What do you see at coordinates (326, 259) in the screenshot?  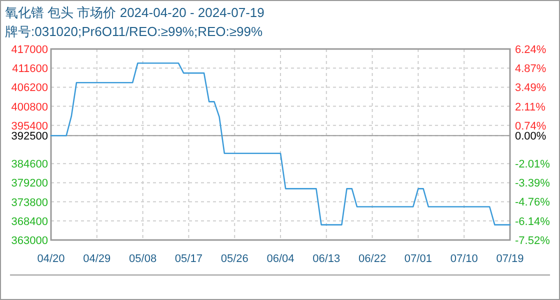 I see `xtick: 06/13` at bounding box center [326, 259].